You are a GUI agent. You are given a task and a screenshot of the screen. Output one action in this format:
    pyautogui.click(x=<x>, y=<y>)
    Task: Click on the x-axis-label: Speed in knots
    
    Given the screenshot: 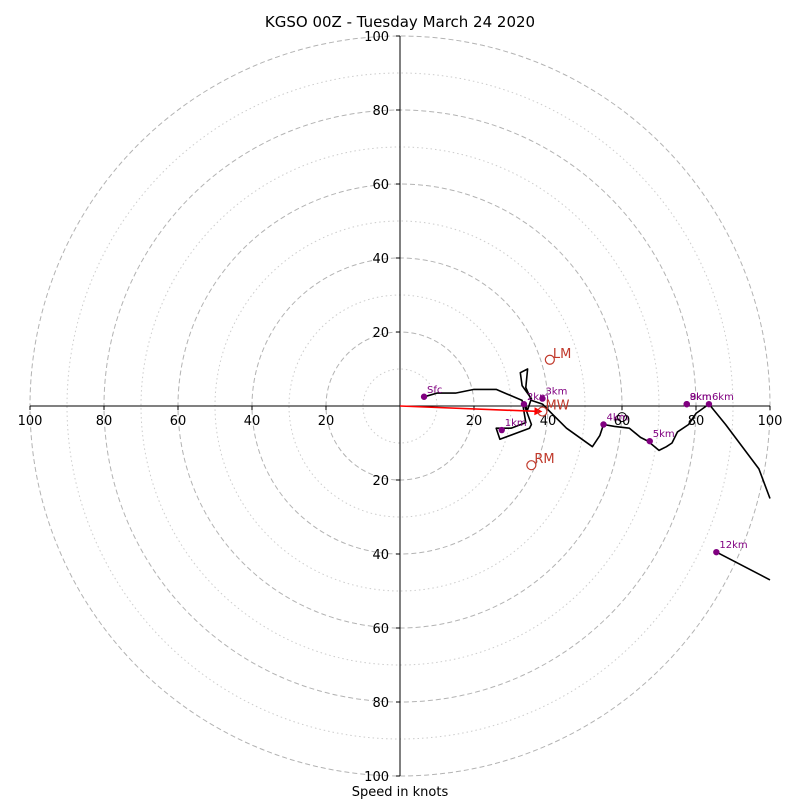 What is the action you would take?
    pyautogui.click(x=400, y=792)
    